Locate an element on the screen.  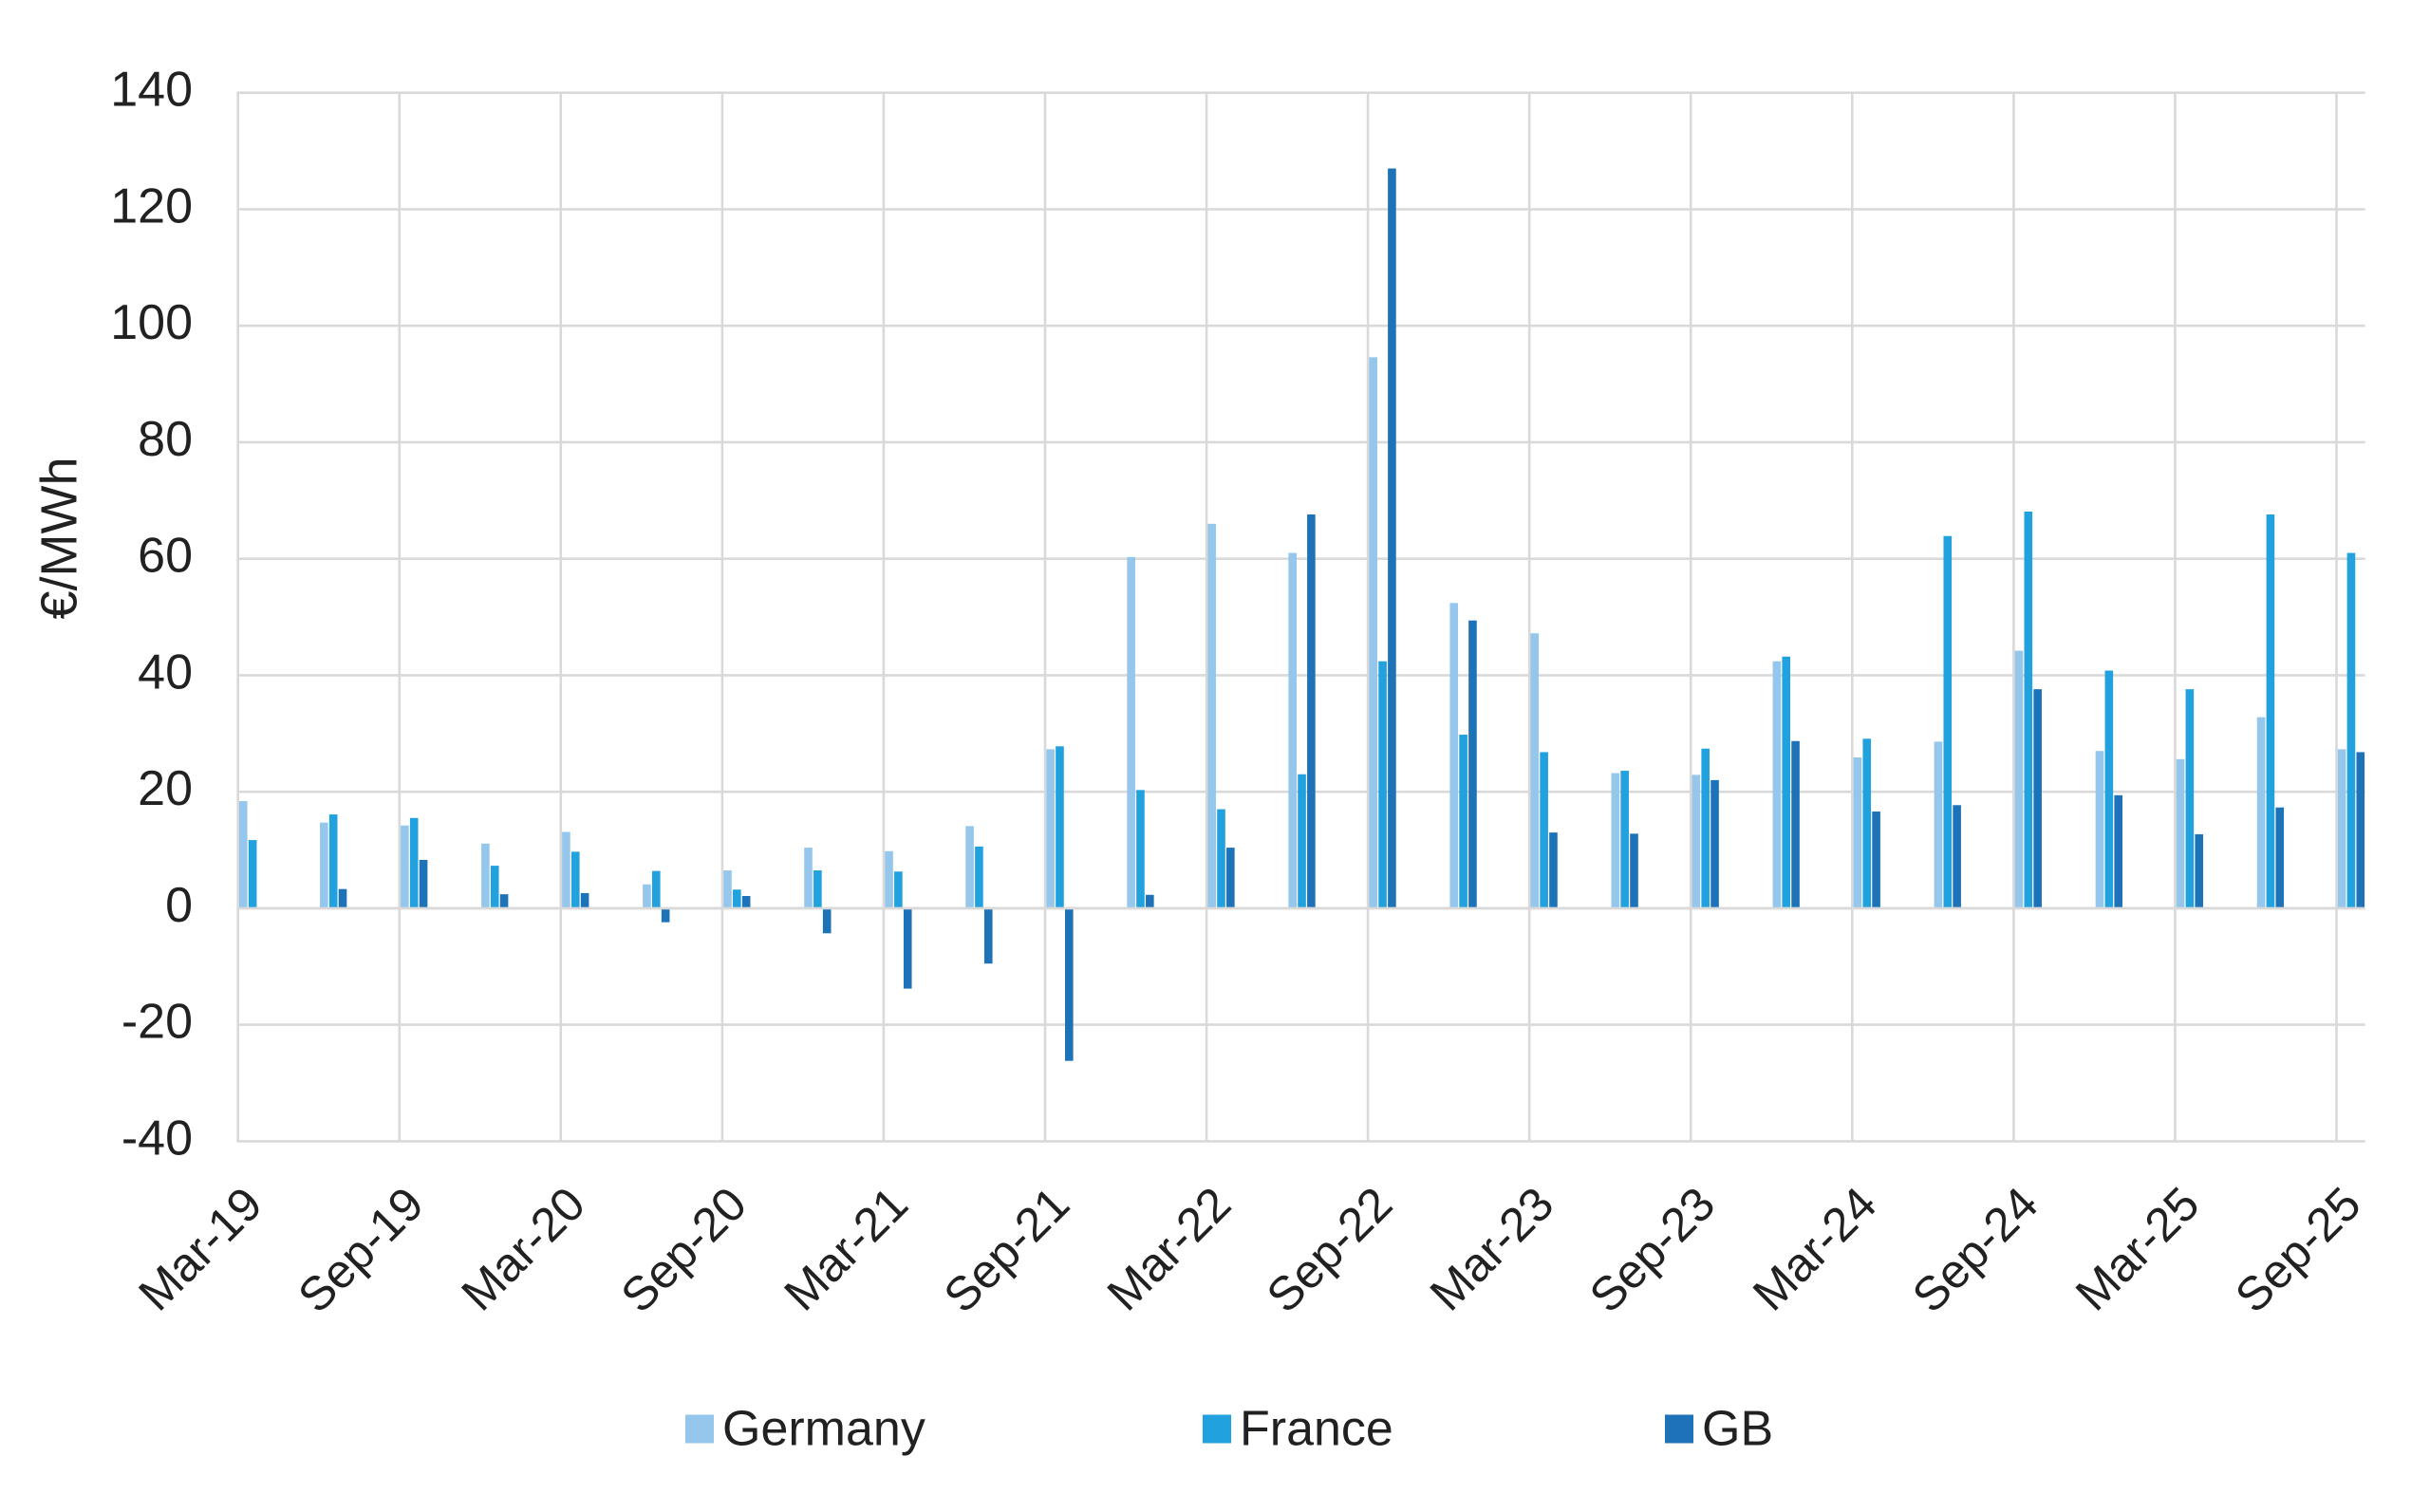
svg-text: France is located at coordinates (1317, 1429).